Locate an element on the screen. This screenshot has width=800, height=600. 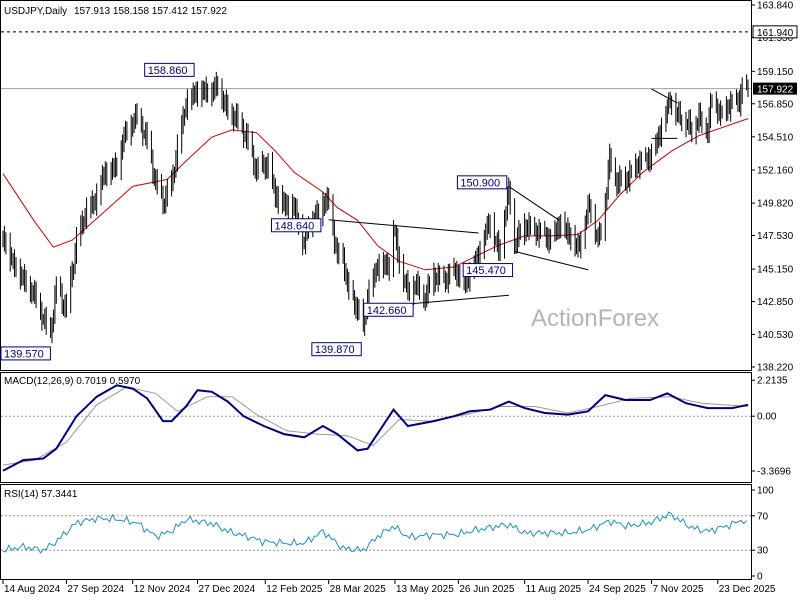
rsi-tick-label-2: 30 is located at coordinates (763, 551).